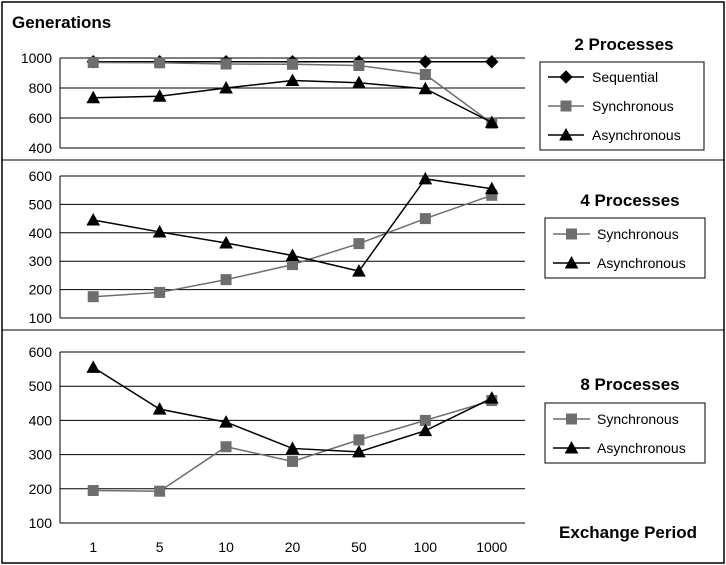  Describe the element at coordinates (61, 22) in the screenshot. I see `y-axis-title: Generations` at that location.